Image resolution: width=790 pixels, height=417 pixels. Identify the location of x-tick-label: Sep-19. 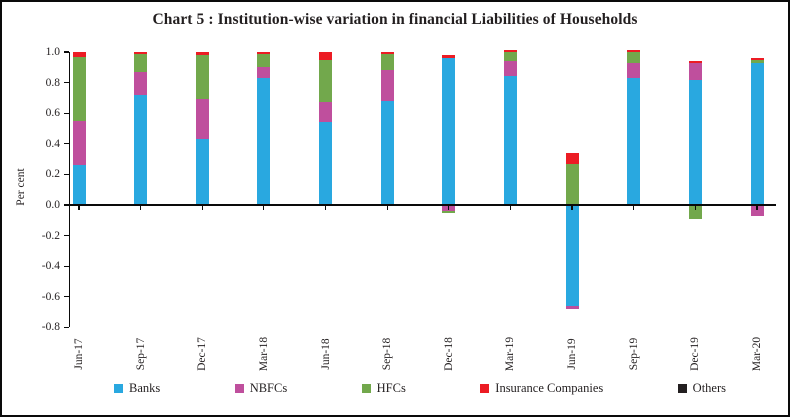
(633, 354).